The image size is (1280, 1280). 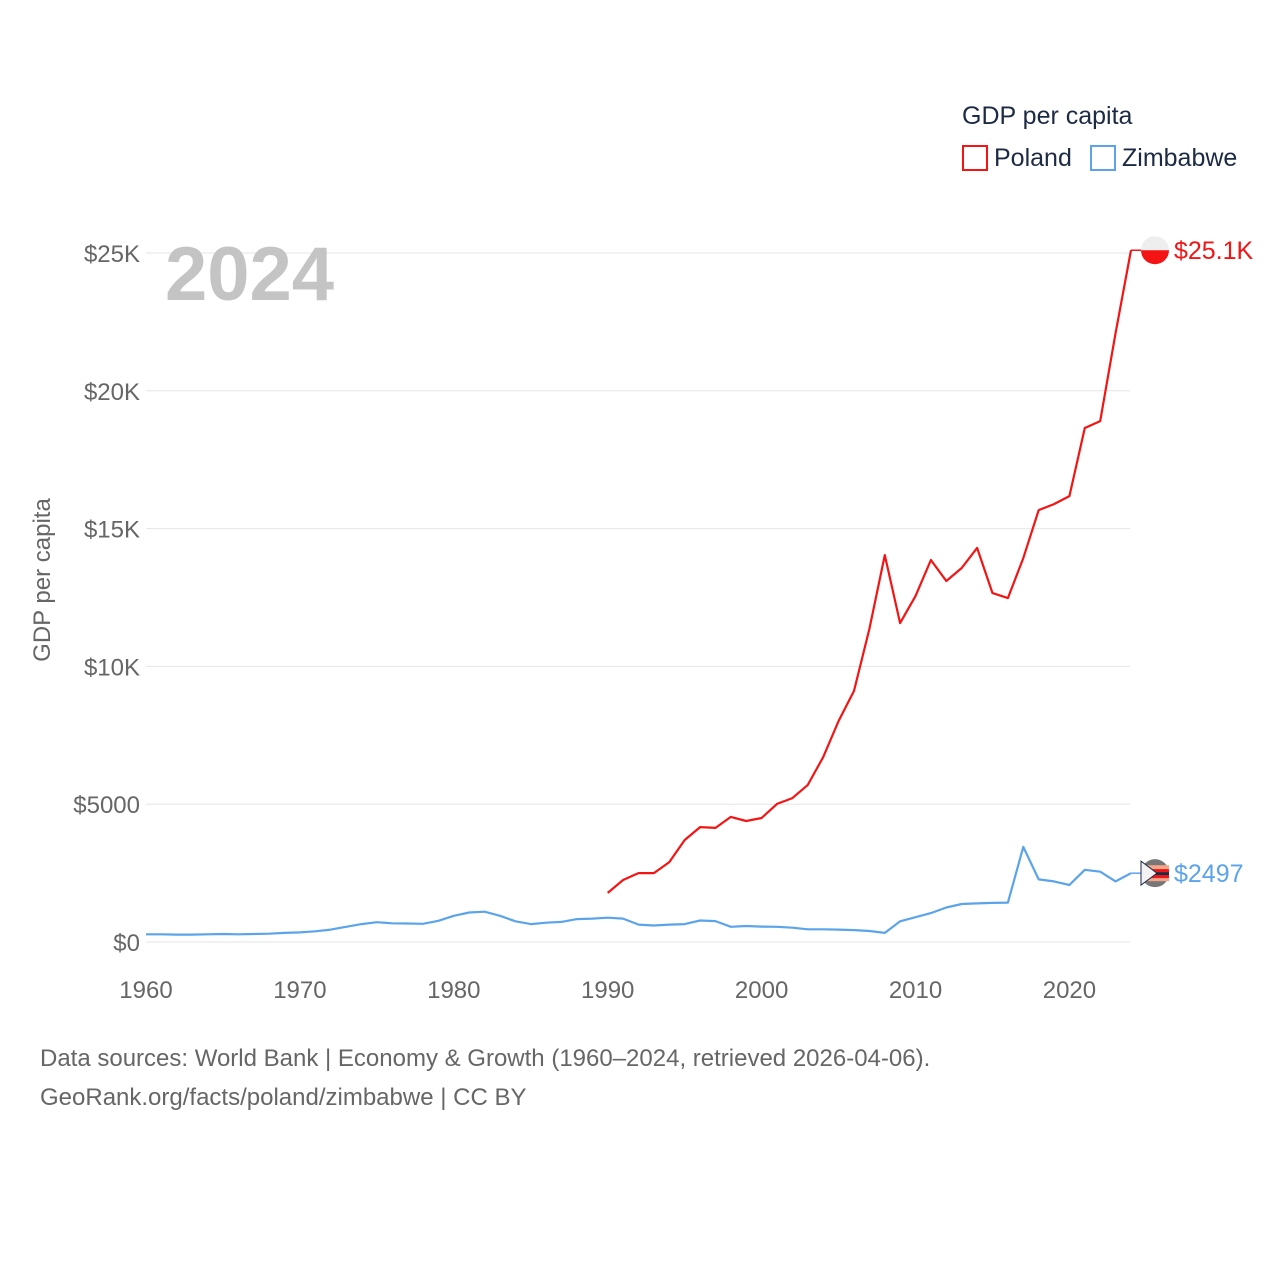 What do you see at coordinates (1214, 251) in the screenshot?
I see `end-value-label-poland: $25.1K` at bounding box center [1214, 251].